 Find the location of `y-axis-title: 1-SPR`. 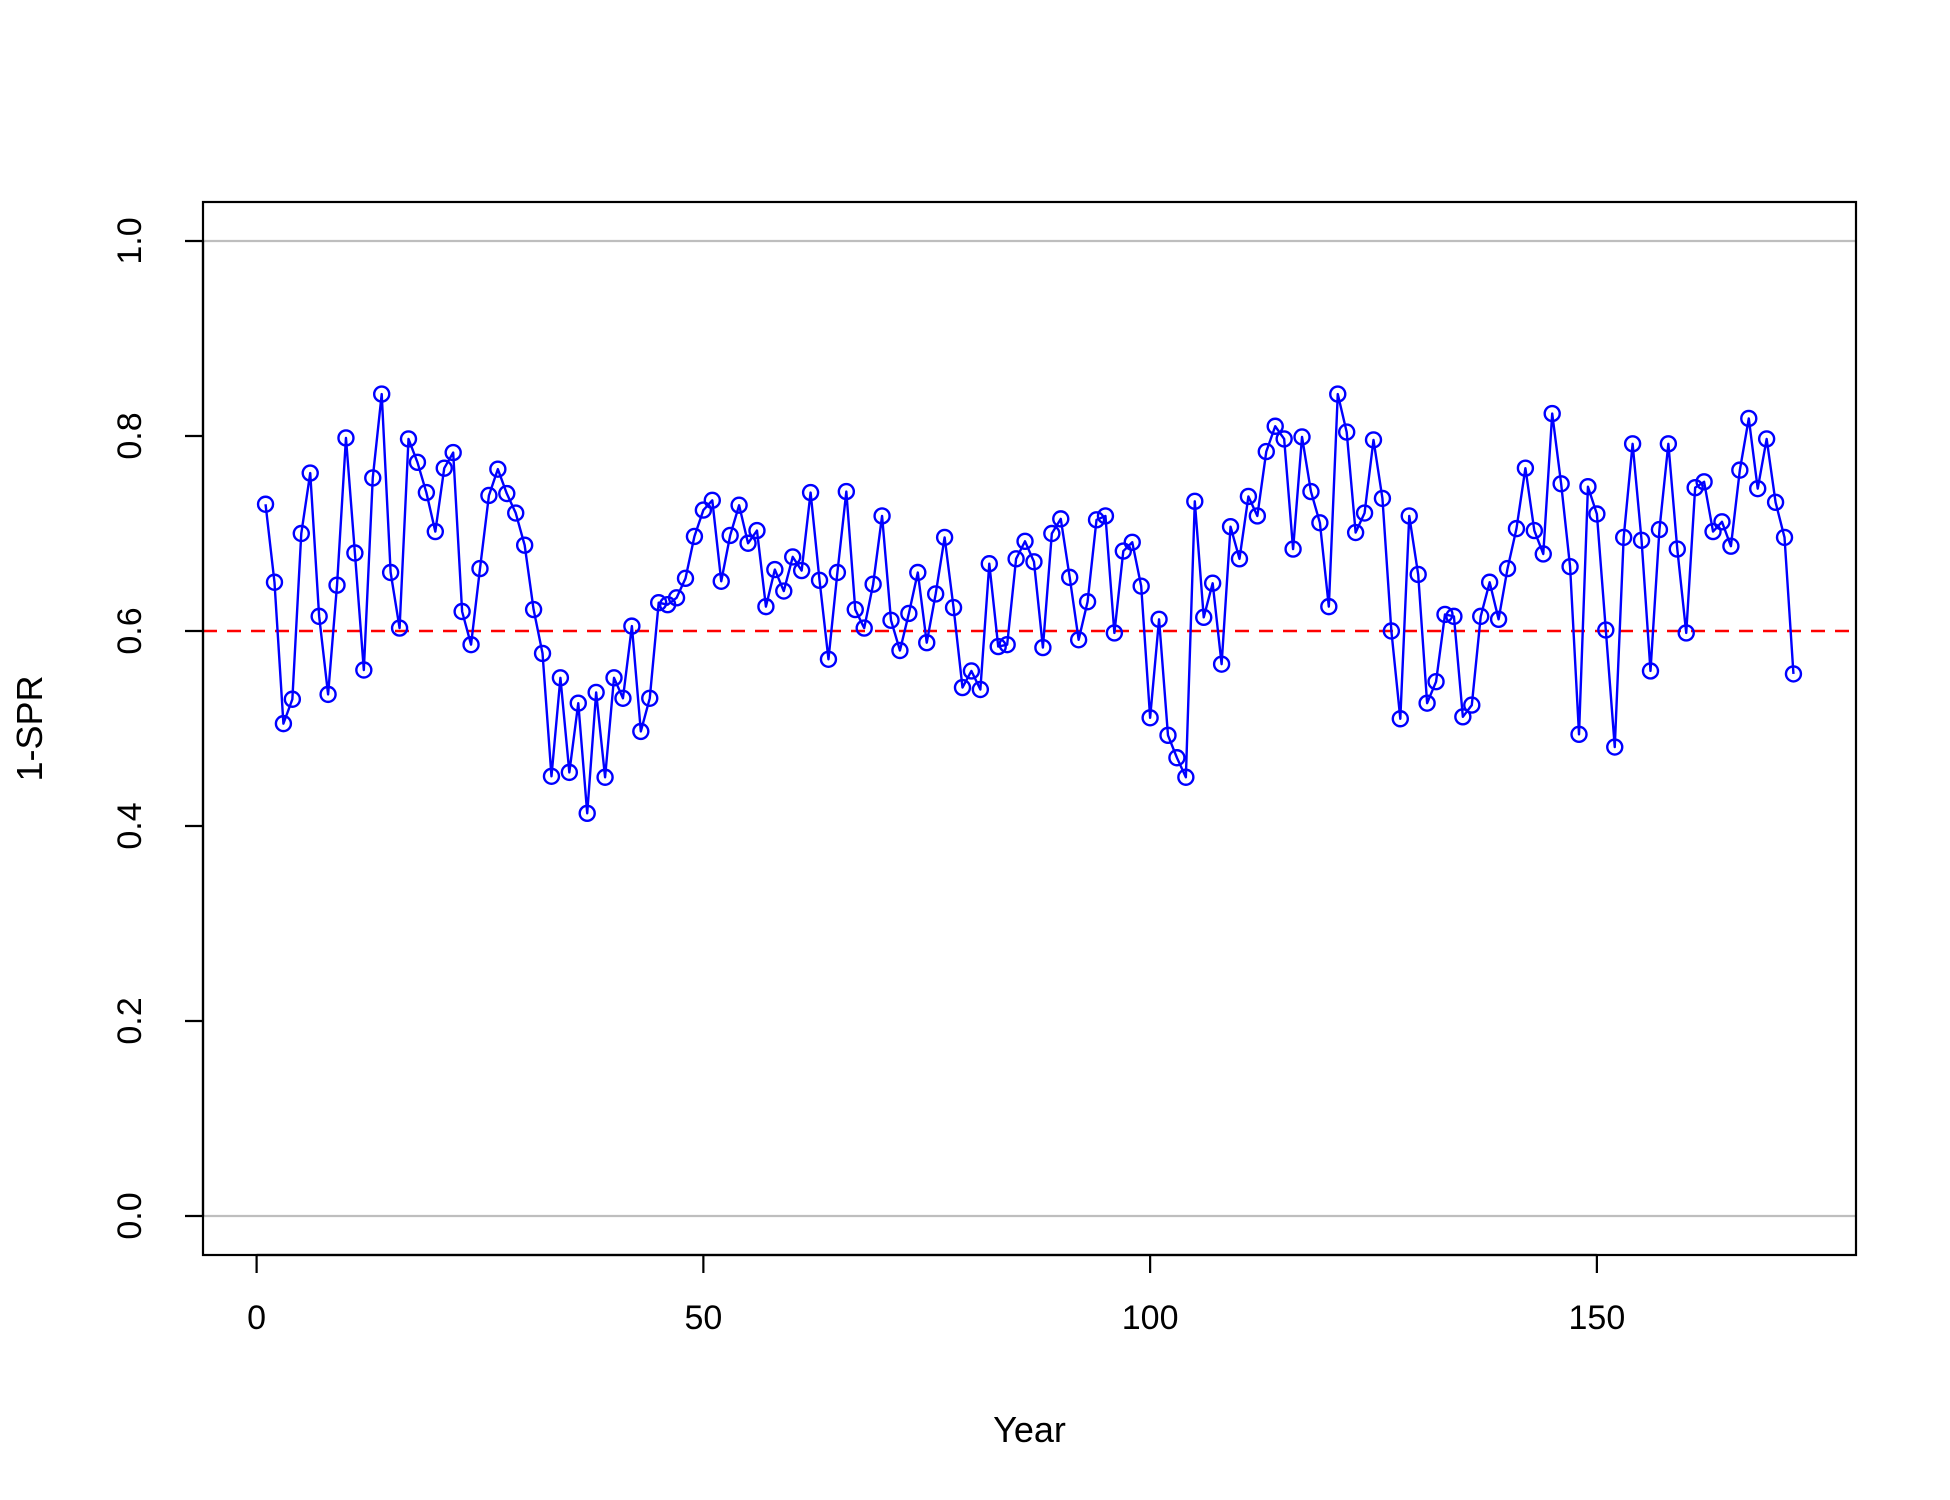

y-axis-title: 1-SPR is located at coordinates (29, 728).